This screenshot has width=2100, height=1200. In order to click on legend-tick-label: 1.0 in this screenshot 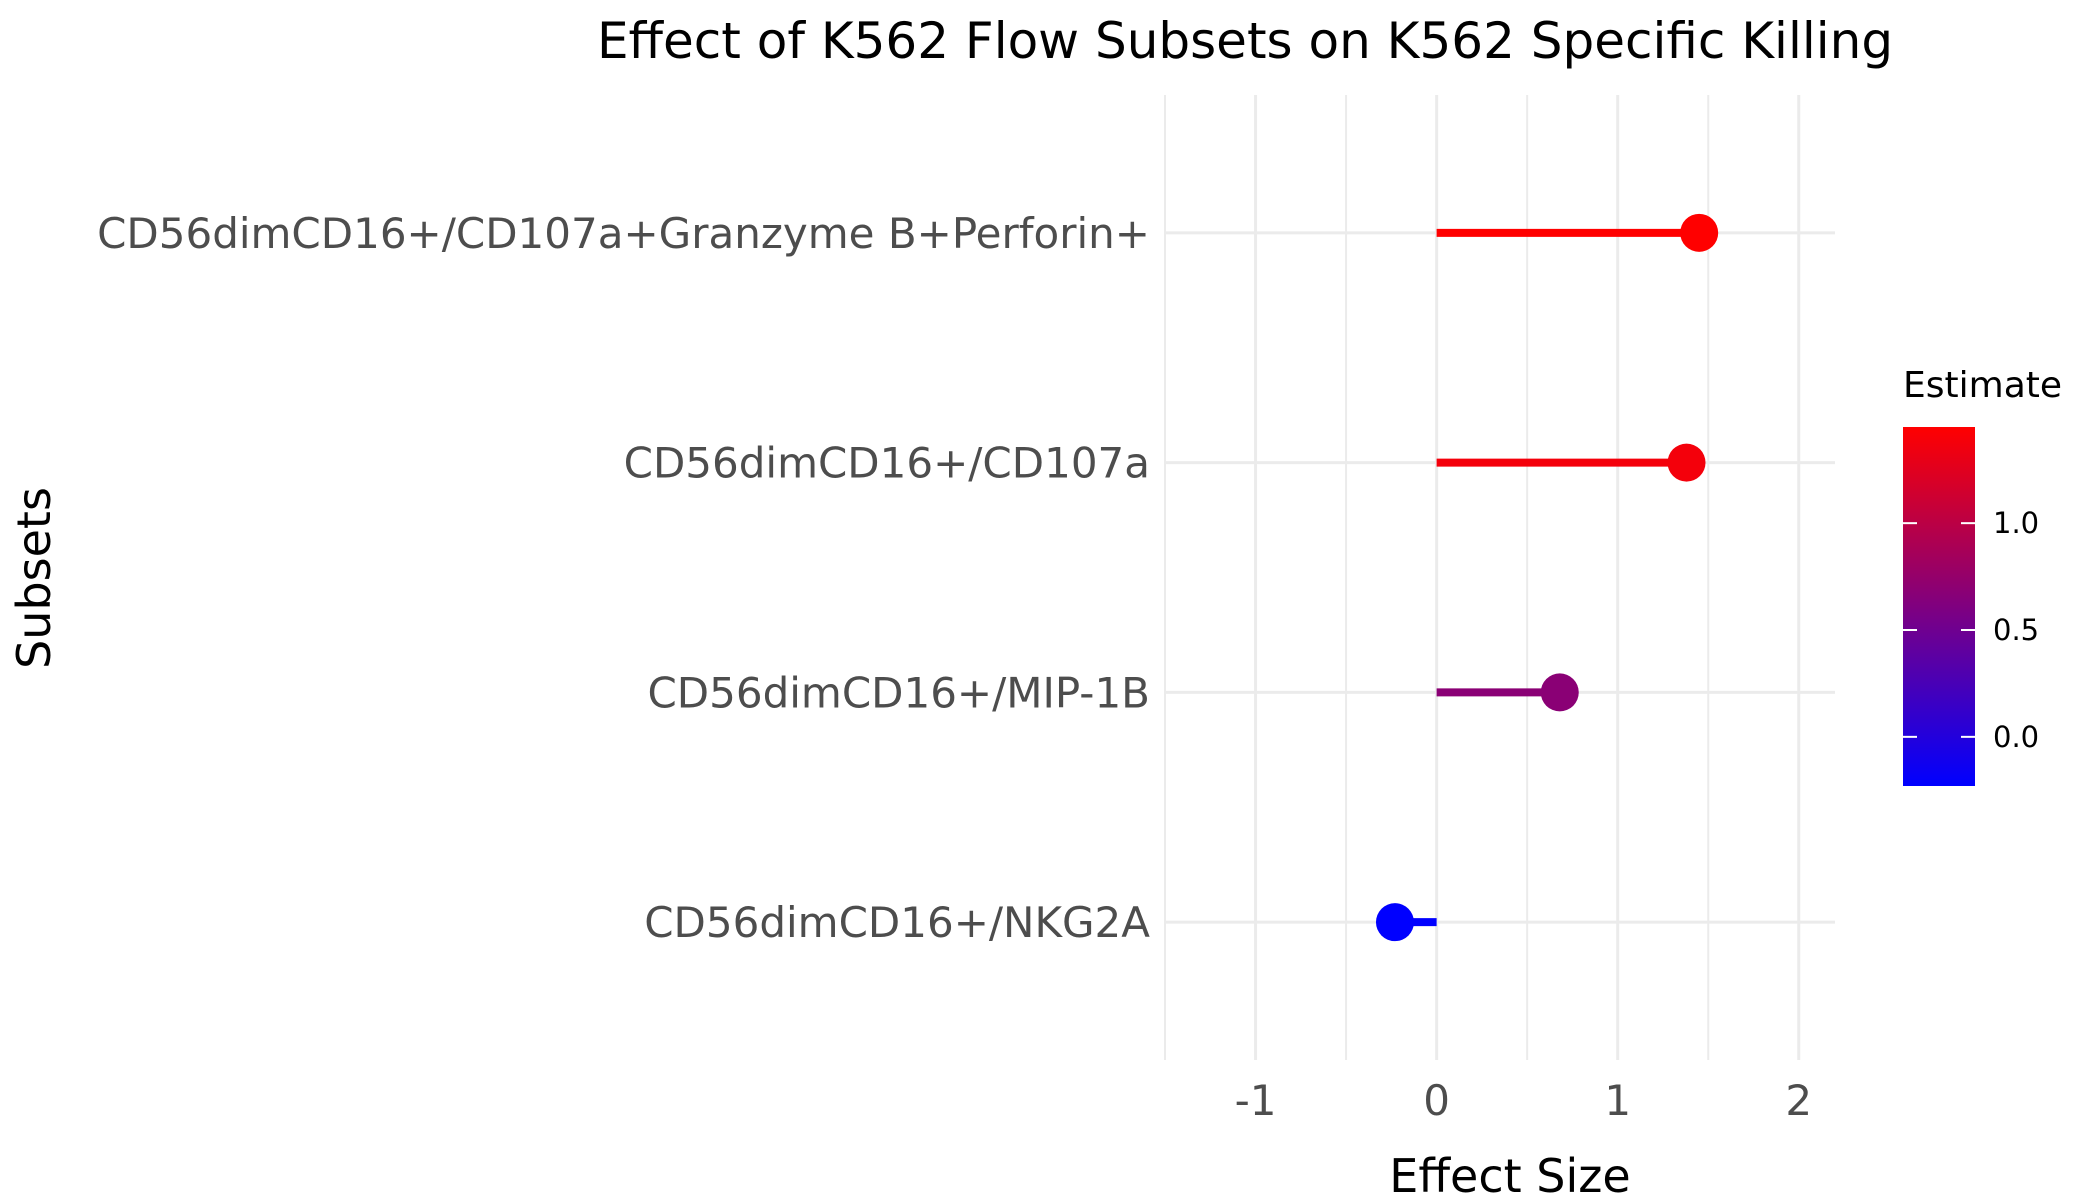, I will do `click(2016, 523)`.